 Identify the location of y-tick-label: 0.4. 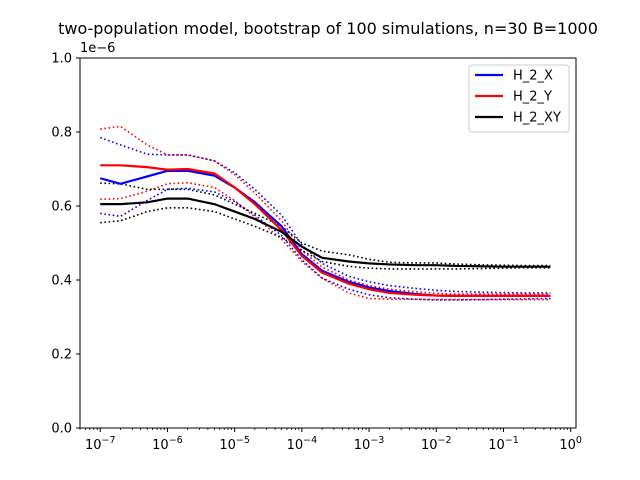
(61, 281).